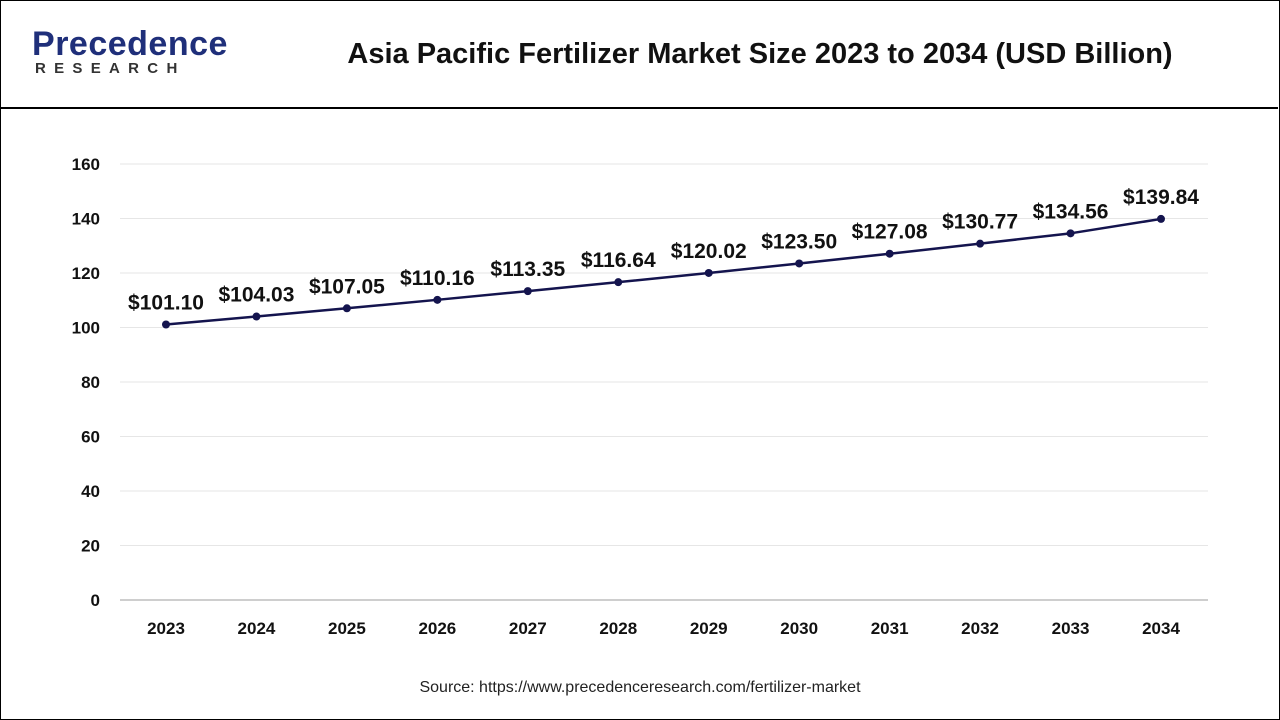 Image resolution: width=1280 pixels, height=720 pixels. Describe the element at coordinates (437, 278) in the screenshot. I see `data-label: $110.16` at that location.